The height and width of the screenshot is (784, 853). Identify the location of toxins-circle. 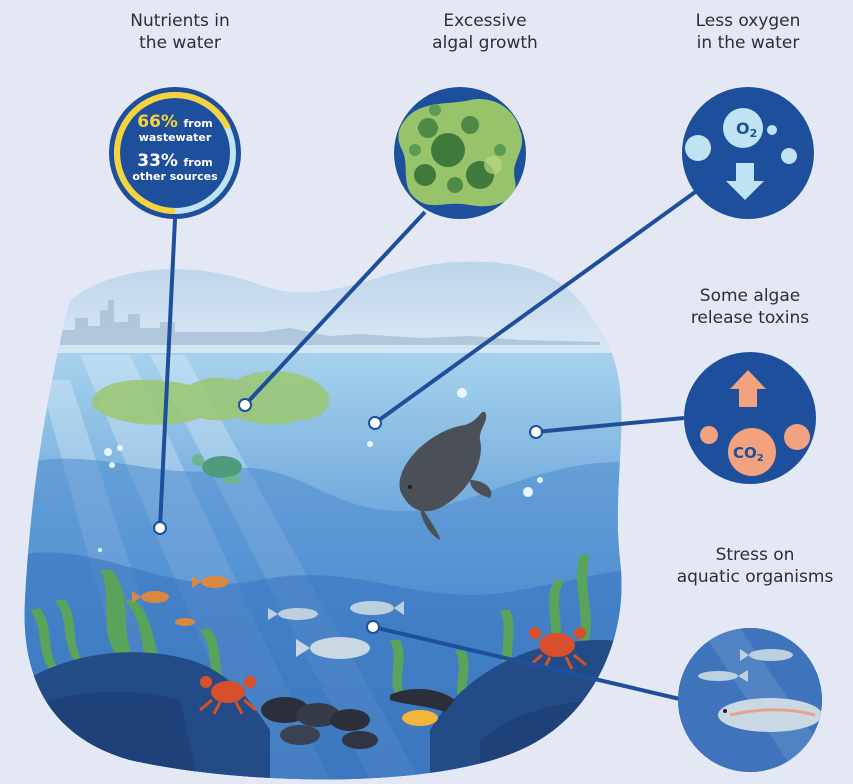
(750, 418).